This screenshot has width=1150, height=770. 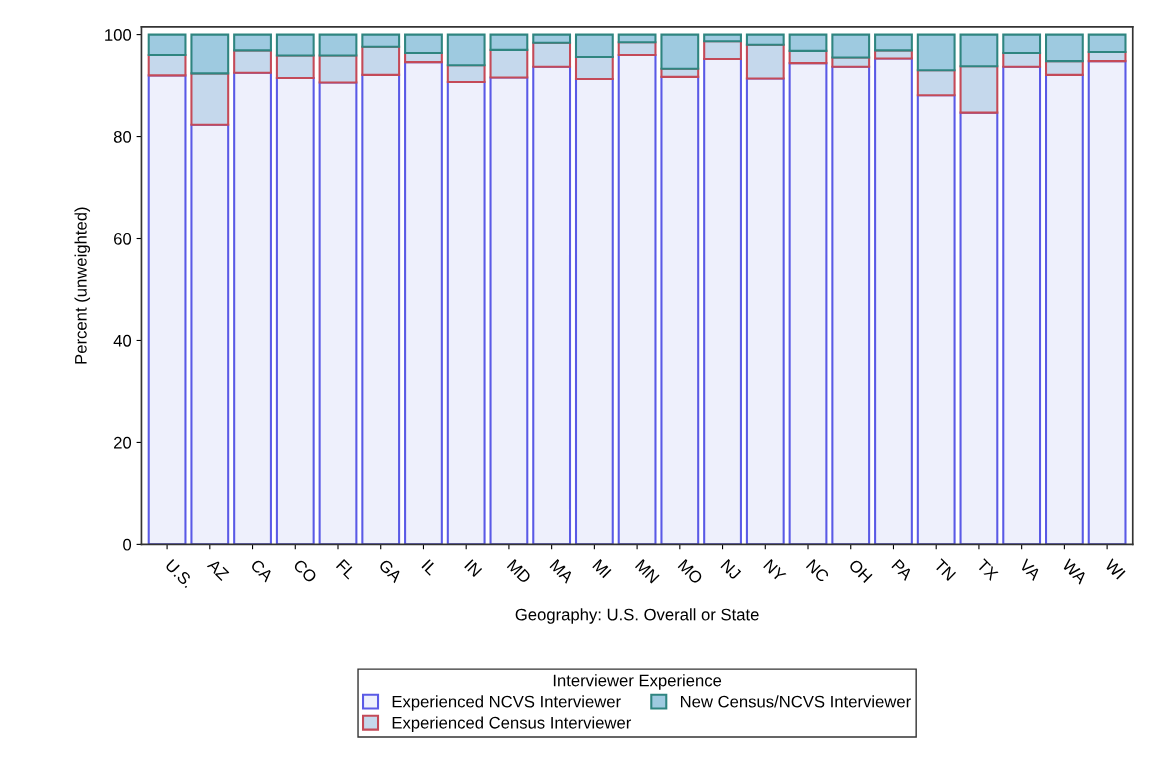 I want to click on x-tick-label: MN, so click(x=647, y=571).